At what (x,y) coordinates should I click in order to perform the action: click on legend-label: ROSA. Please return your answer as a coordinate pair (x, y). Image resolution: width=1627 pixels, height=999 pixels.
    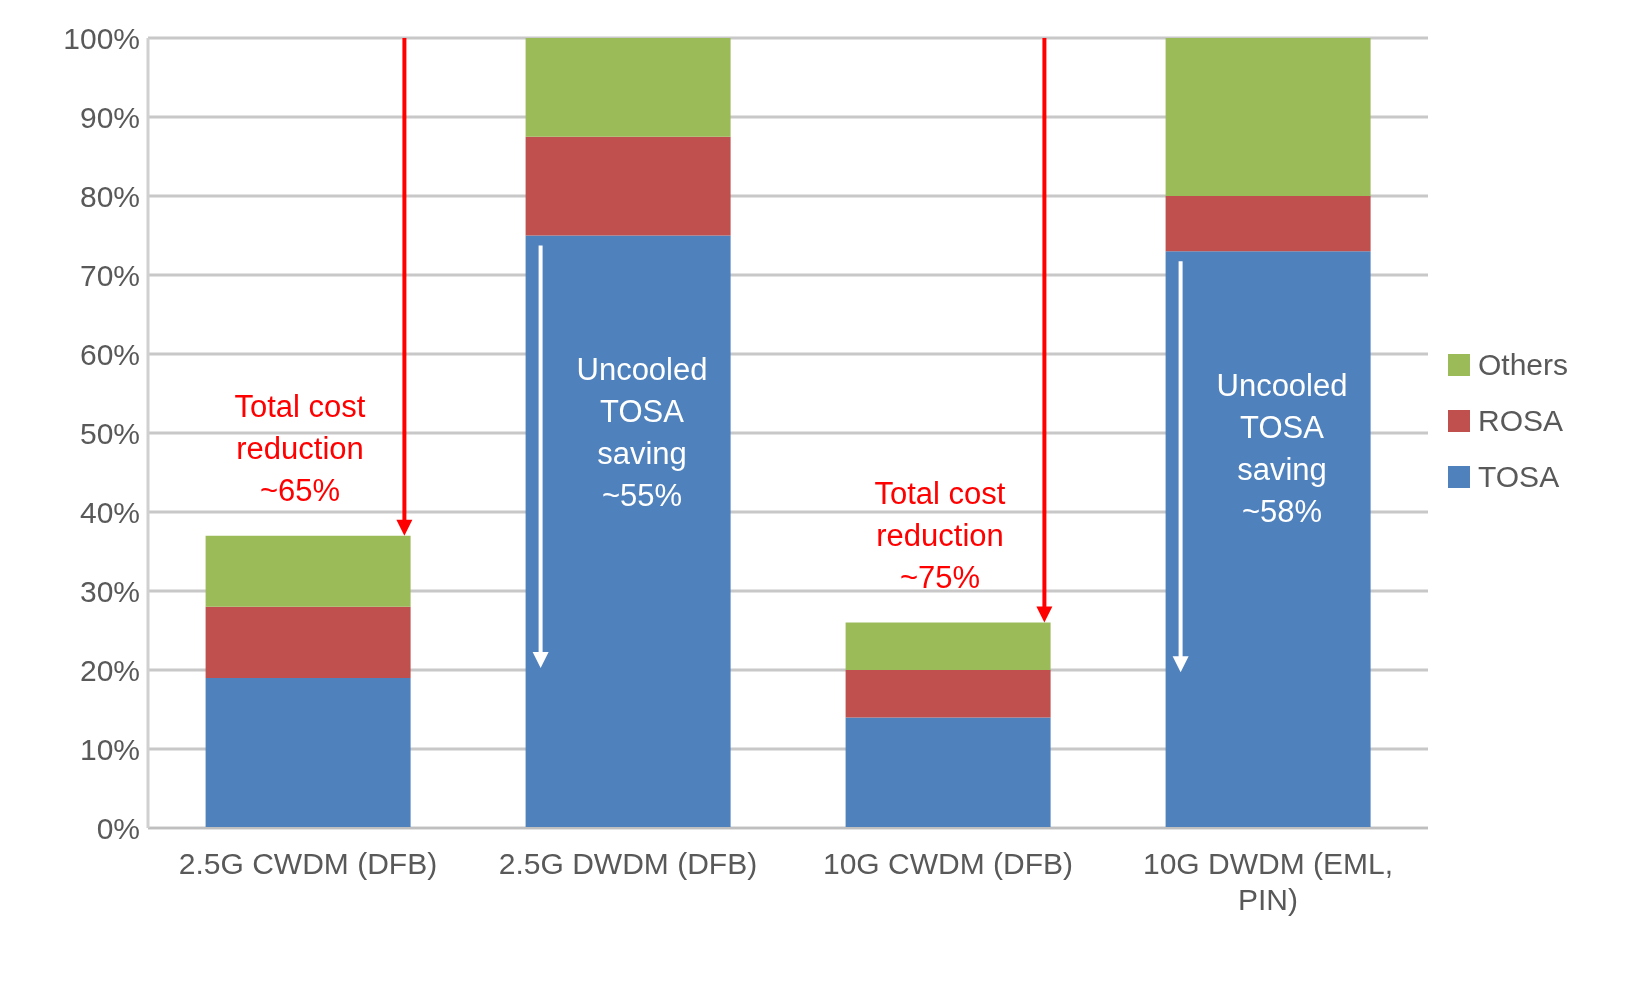
    Looking at the image, I should click on (1521, 421).